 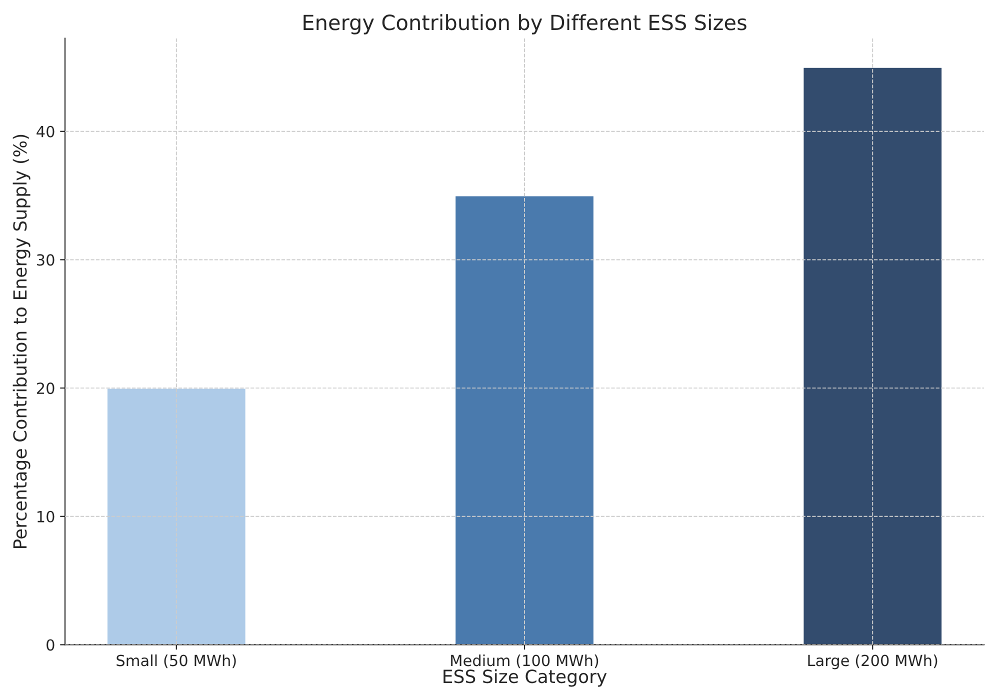 I want to click on y-tick-label: 10, so click(x=46, y=516).